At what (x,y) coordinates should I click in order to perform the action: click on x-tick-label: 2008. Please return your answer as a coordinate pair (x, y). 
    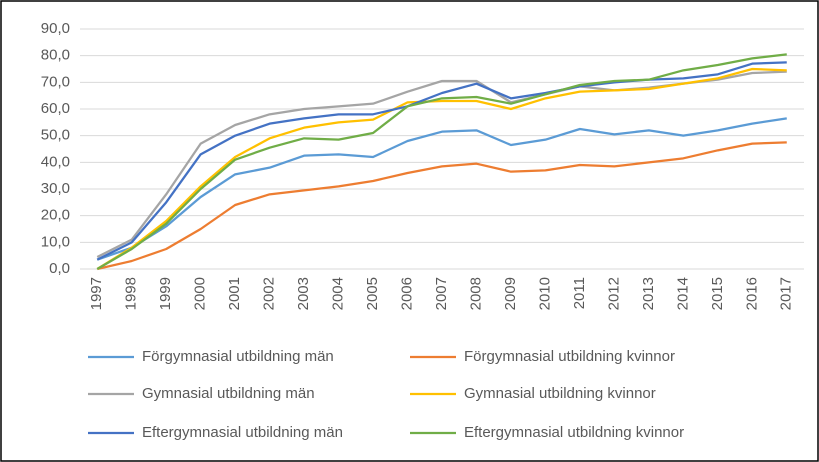
    Looking at the image, I should click on (475, 293).